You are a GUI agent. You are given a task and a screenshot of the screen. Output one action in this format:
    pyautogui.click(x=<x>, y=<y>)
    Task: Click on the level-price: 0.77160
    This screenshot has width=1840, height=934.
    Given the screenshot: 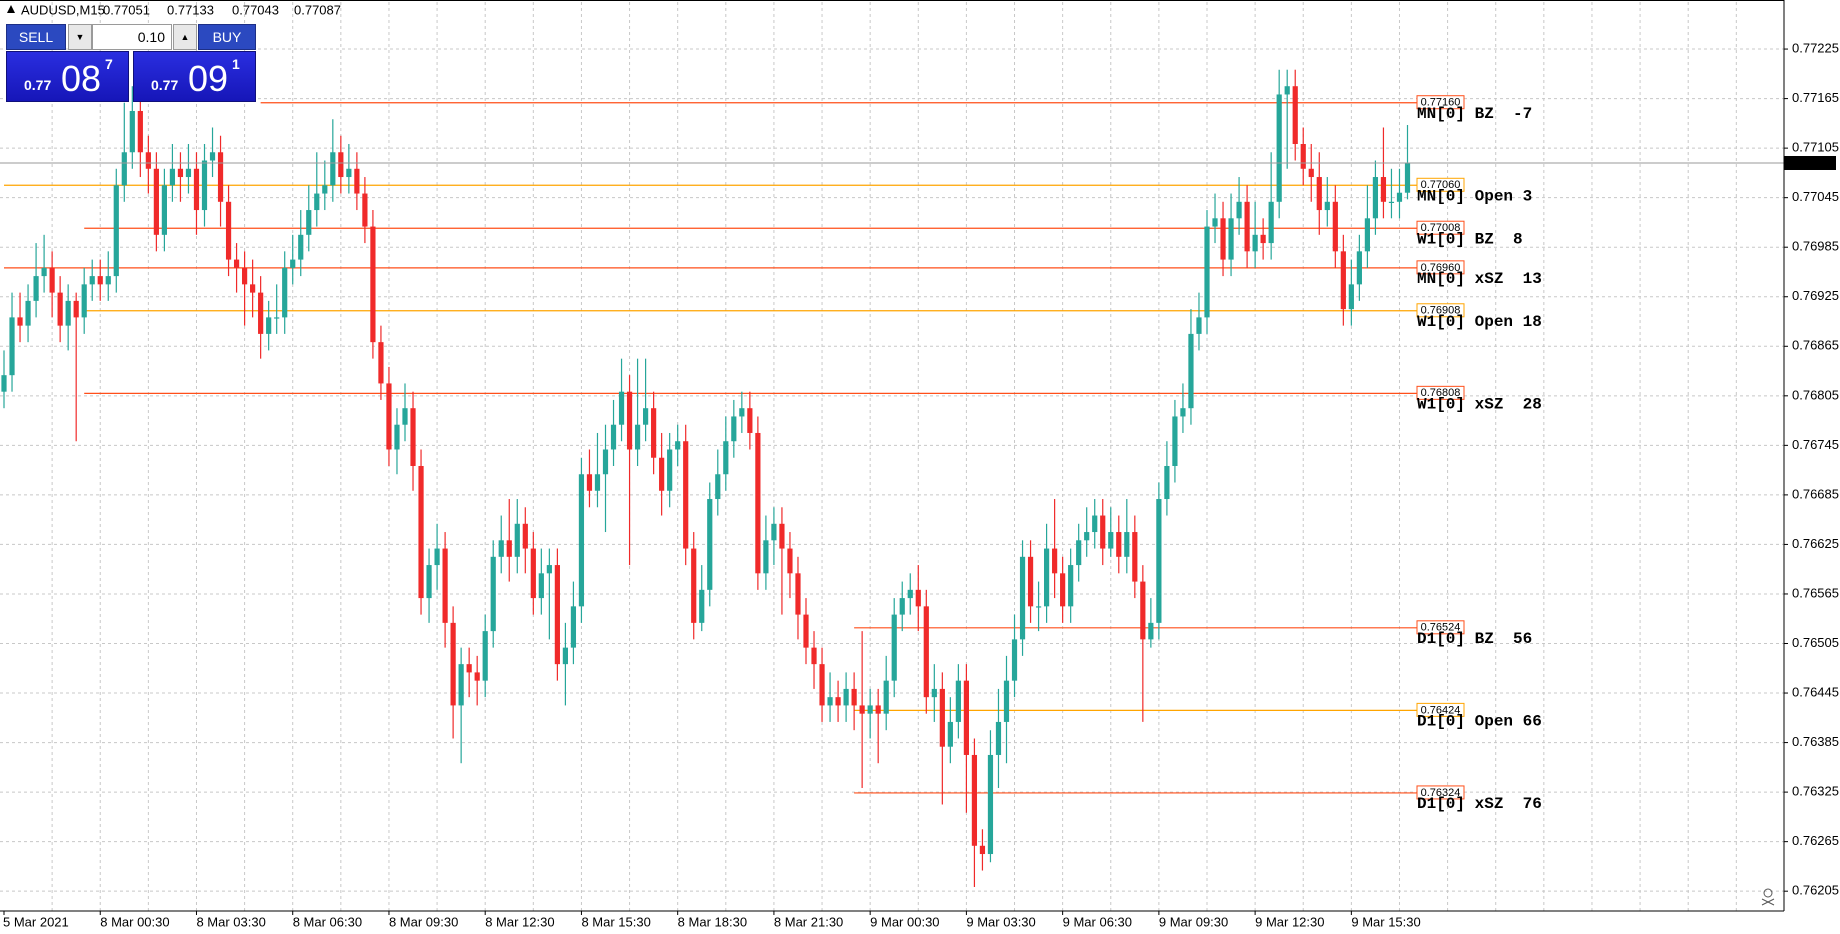 What is the action you would take?
    pyautogui.click(x=1441, y=103)
    